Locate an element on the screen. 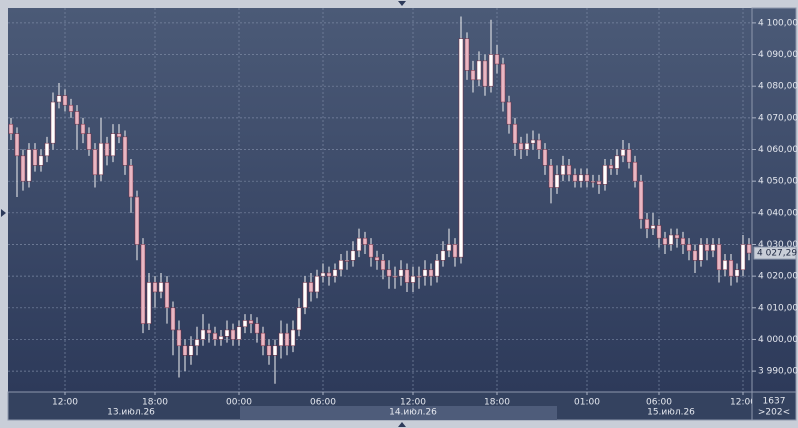  y-tick-label: 3 990,00 is located at coordinates (778, 372).